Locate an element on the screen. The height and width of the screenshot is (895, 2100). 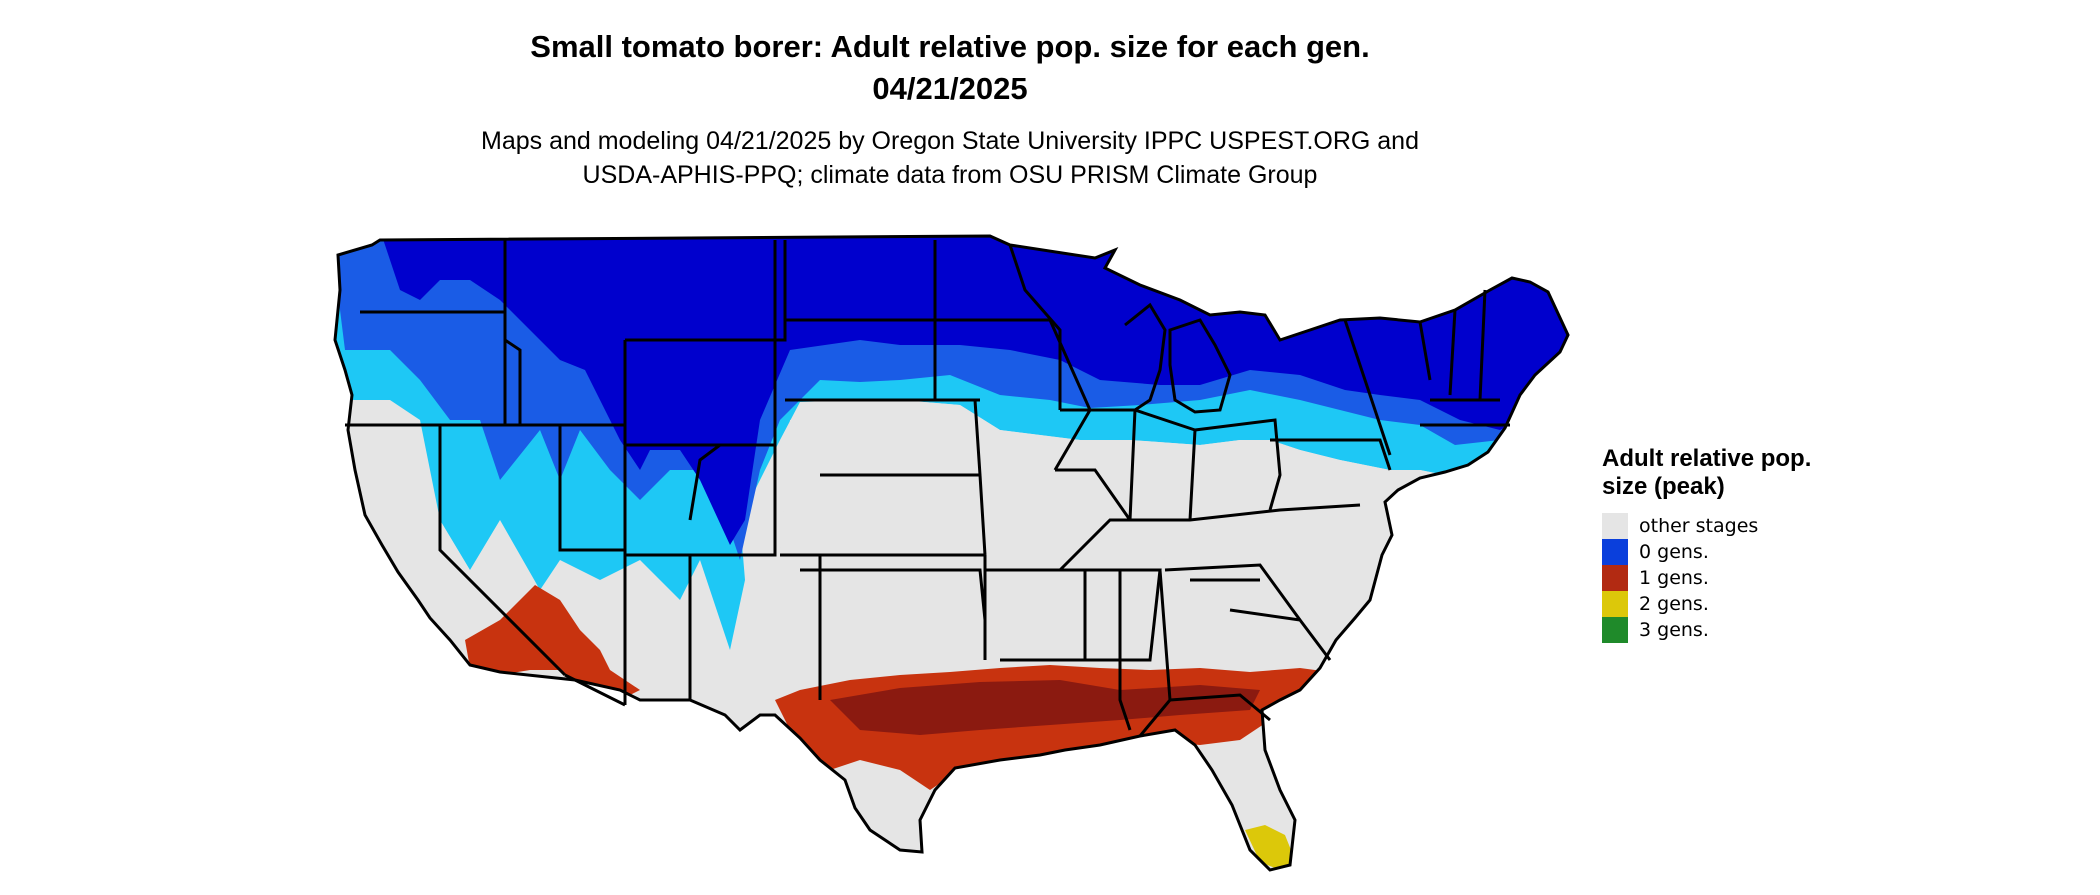
legend-item-other-stages: other stages is located at coordinates (1712, 526).